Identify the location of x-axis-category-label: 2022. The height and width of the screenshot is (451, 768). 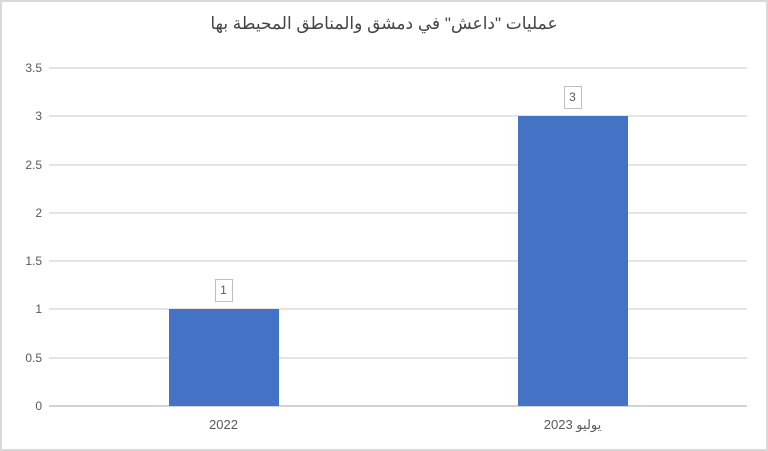
(223, 424).